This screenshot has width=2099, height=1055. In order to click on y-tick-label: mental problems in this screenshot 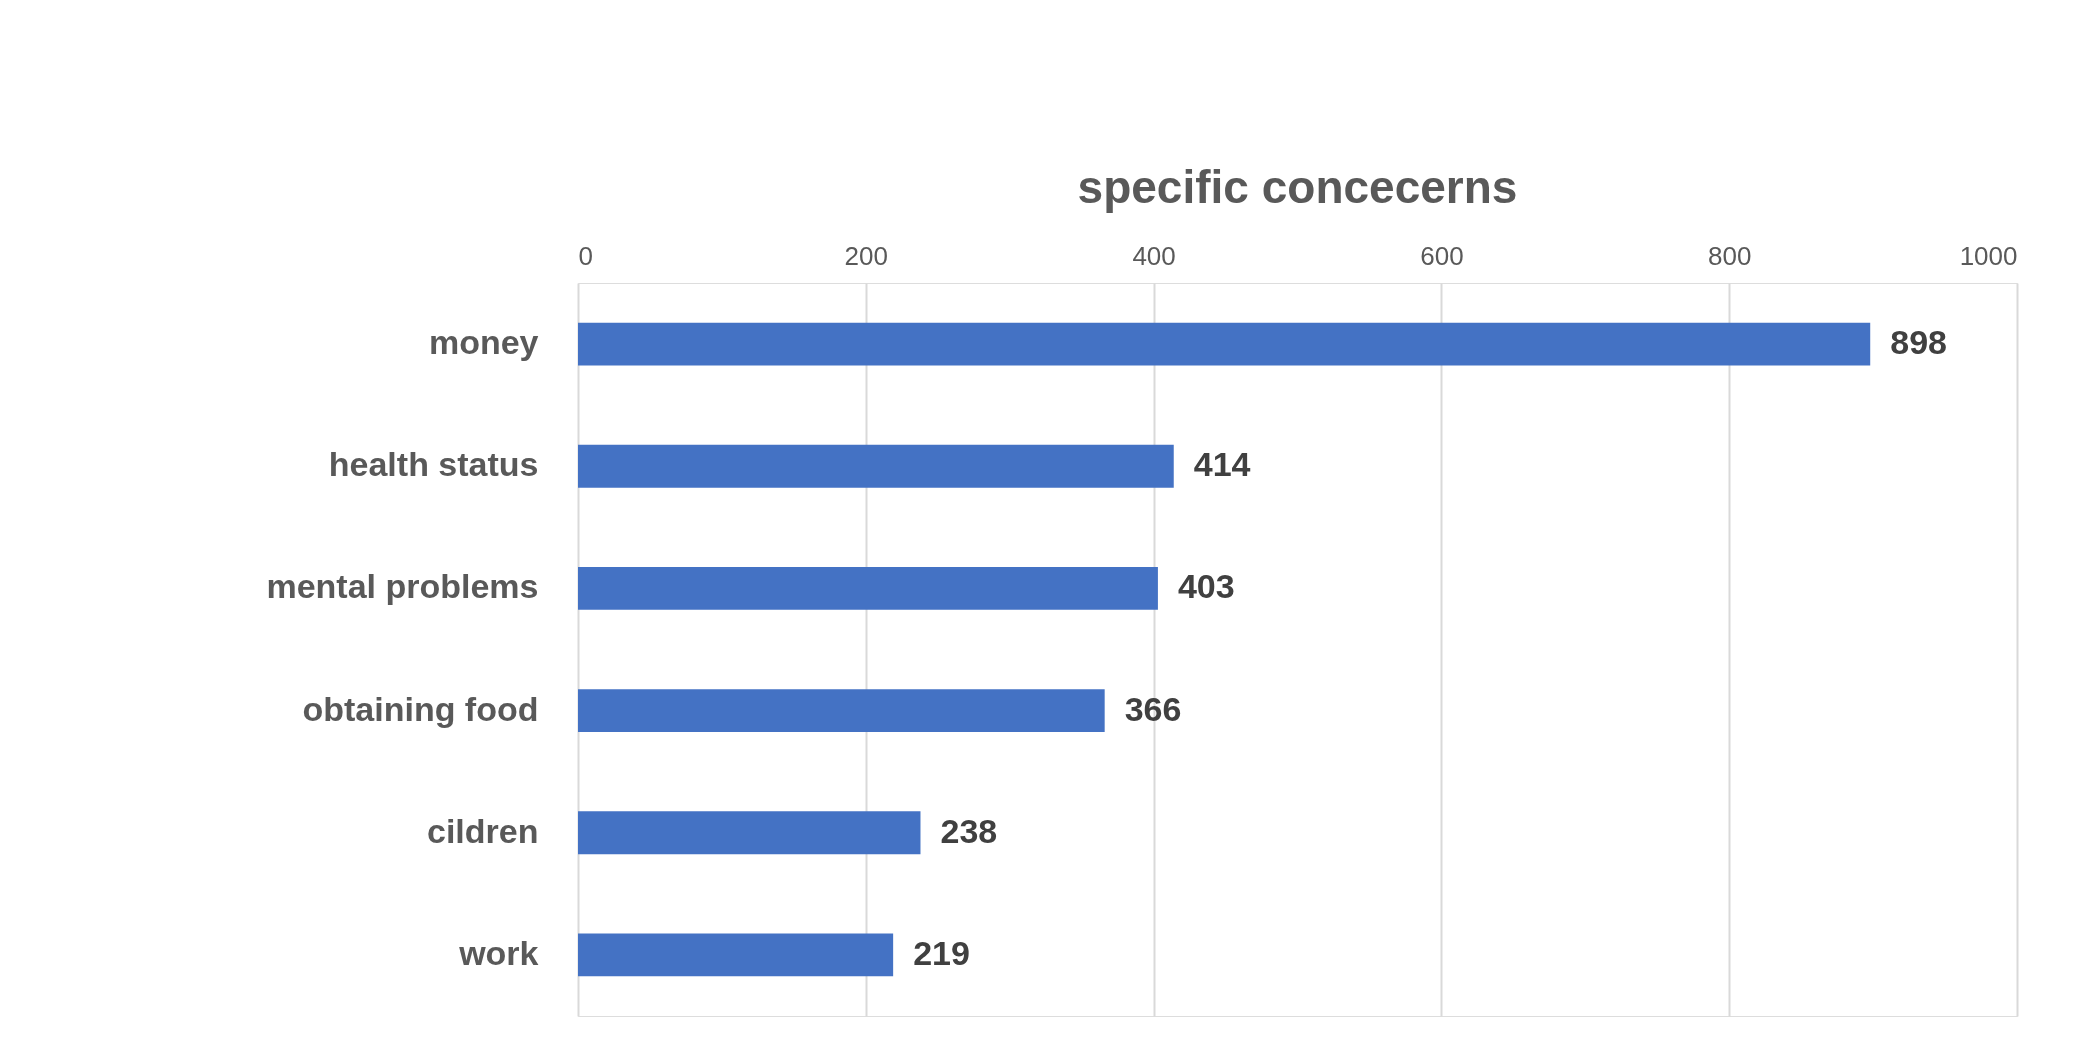, I will do `click(402, 586)`.